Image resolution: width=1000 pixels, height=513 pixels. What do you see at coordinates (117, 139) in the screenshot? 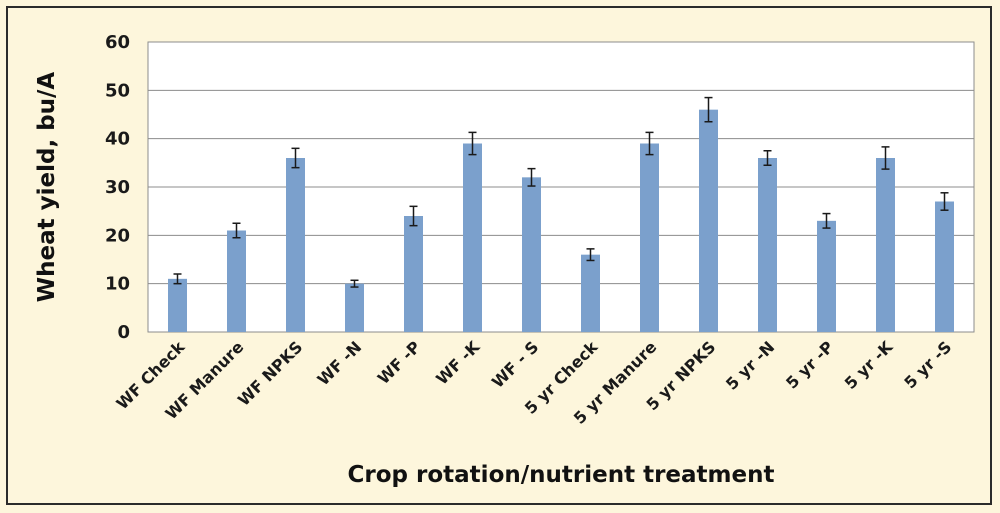
I see `y-tick-label: 40` at bounding box center [117, 139].